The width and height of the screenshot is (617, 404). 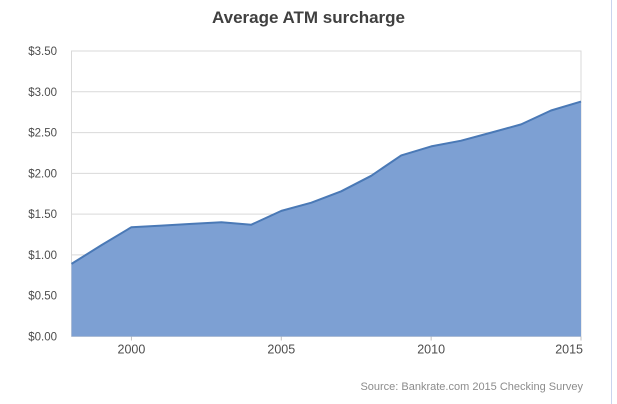 I want to click on y-axis-label: $2.50, so click(x=42, y=134).